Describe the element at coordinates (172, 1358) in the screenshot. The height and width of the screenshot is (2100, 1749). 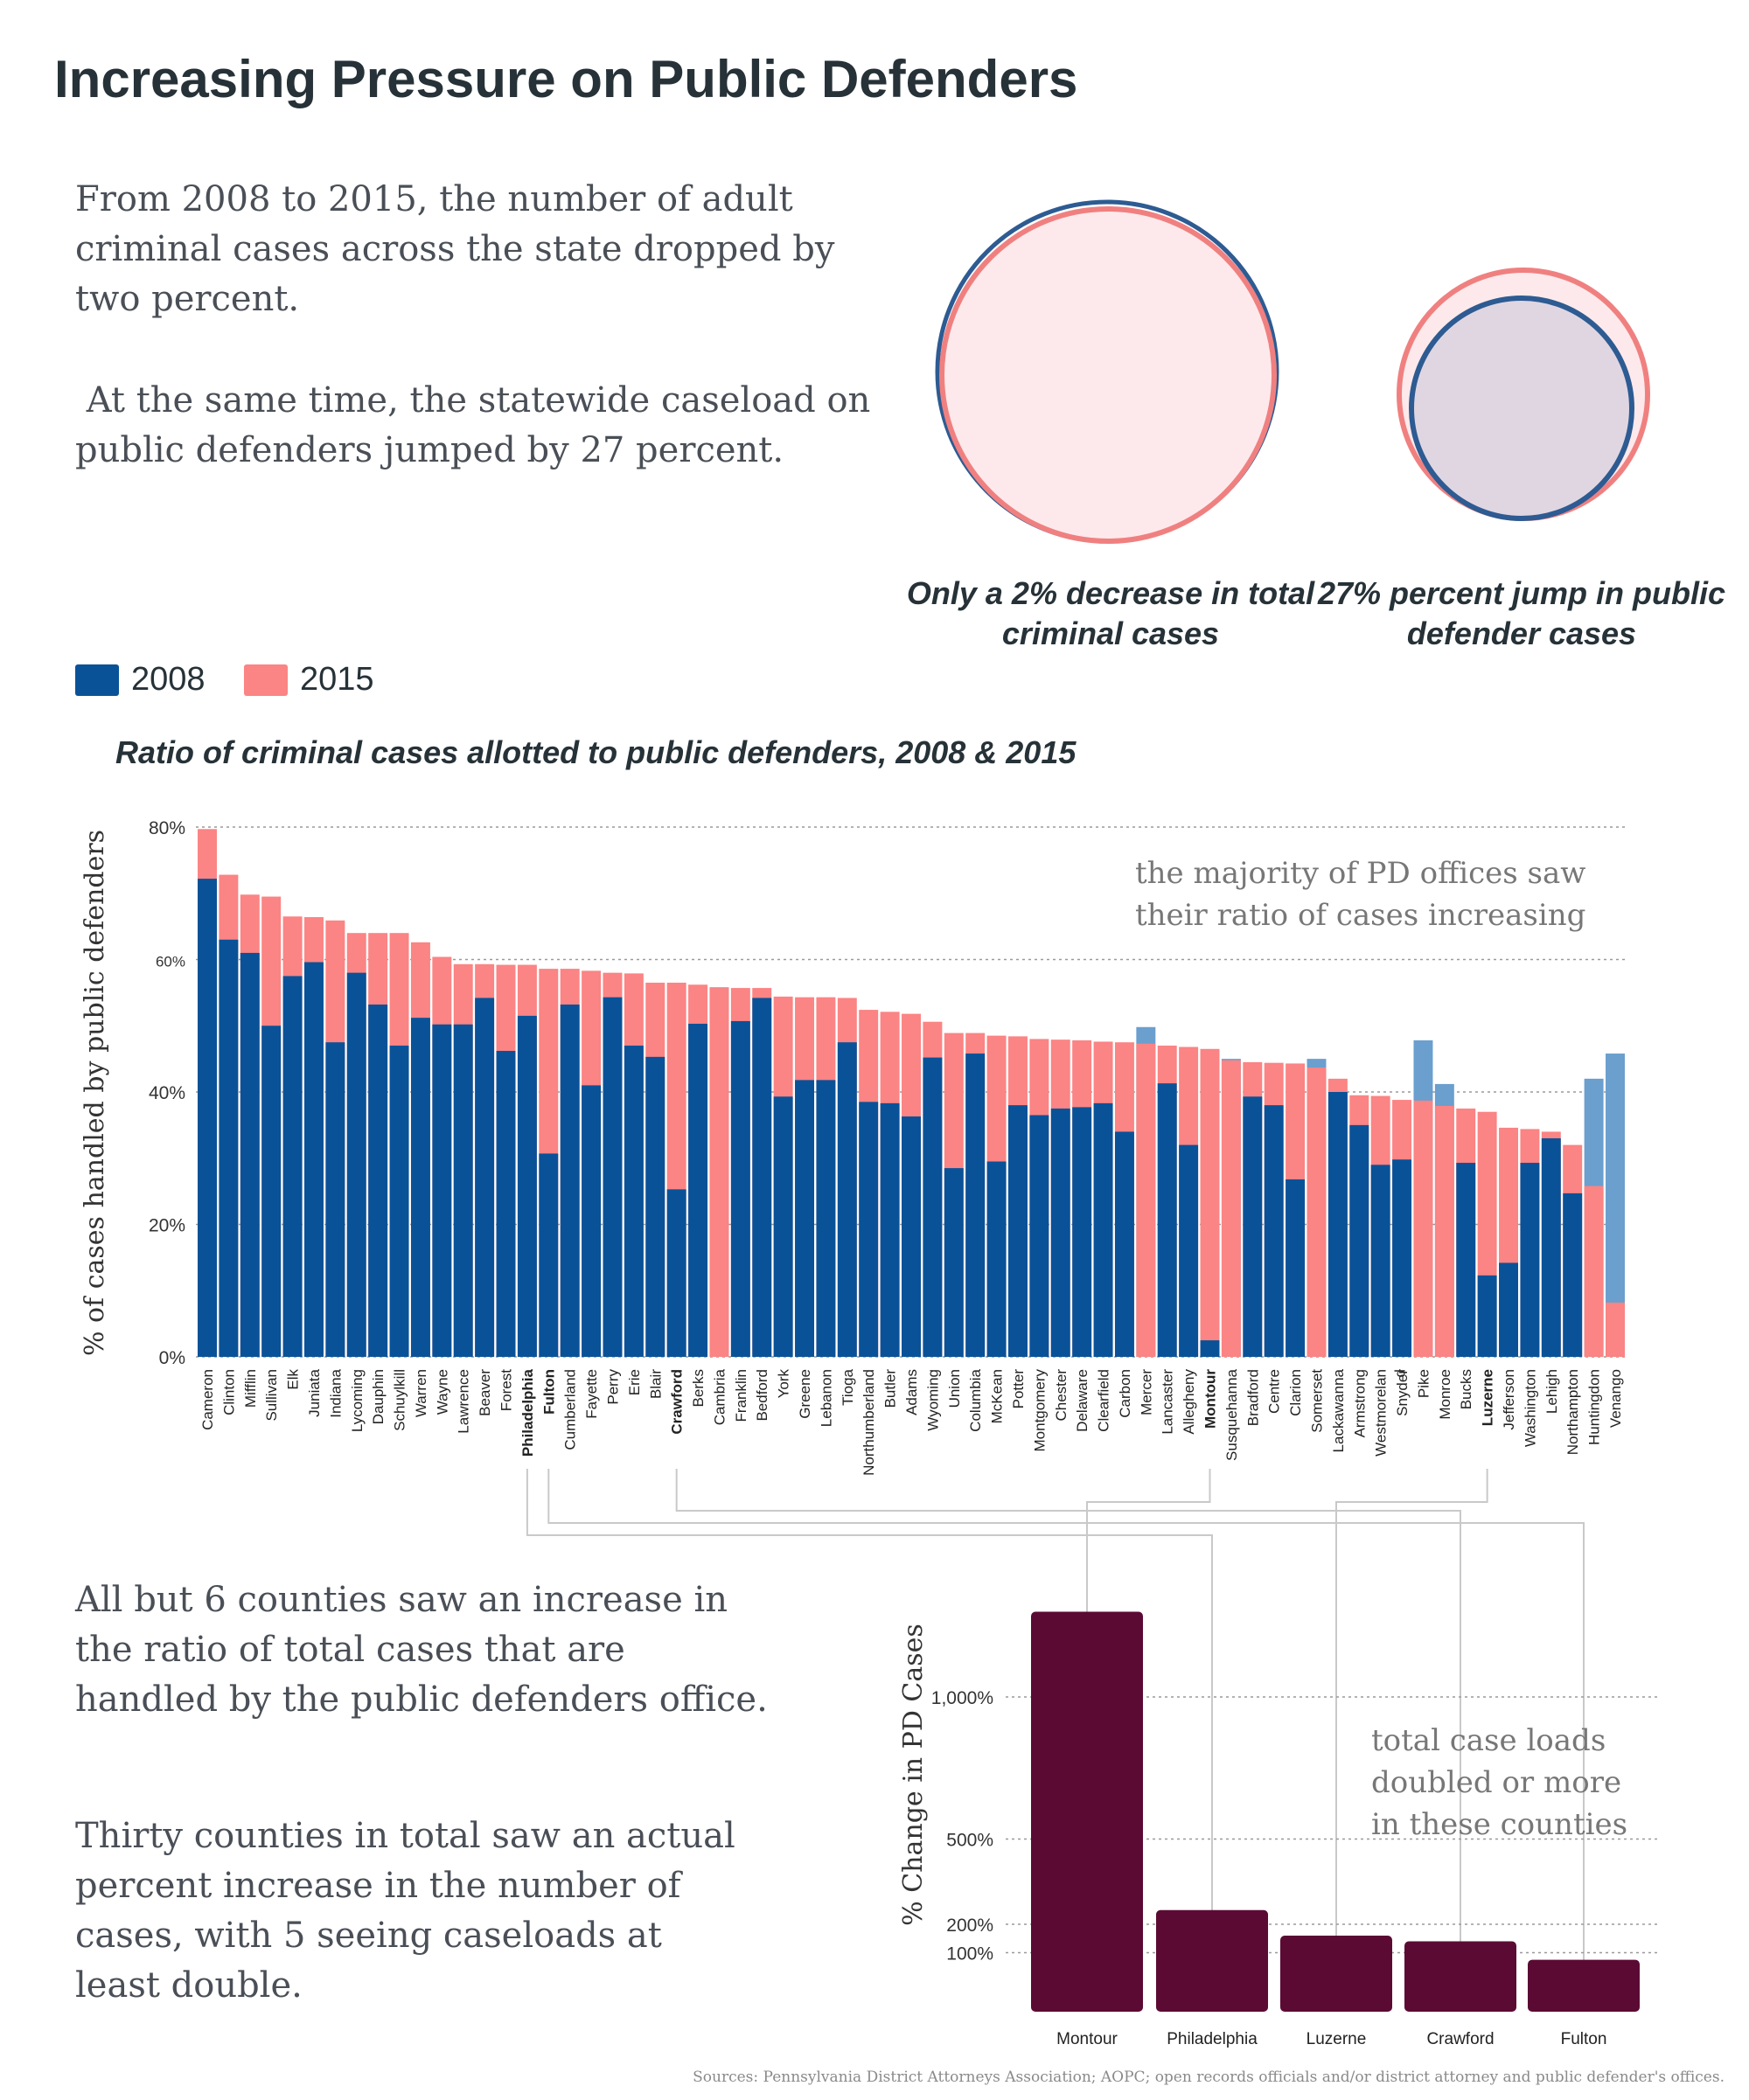
I see `ratio-y-tick-label: 0%` at that location.